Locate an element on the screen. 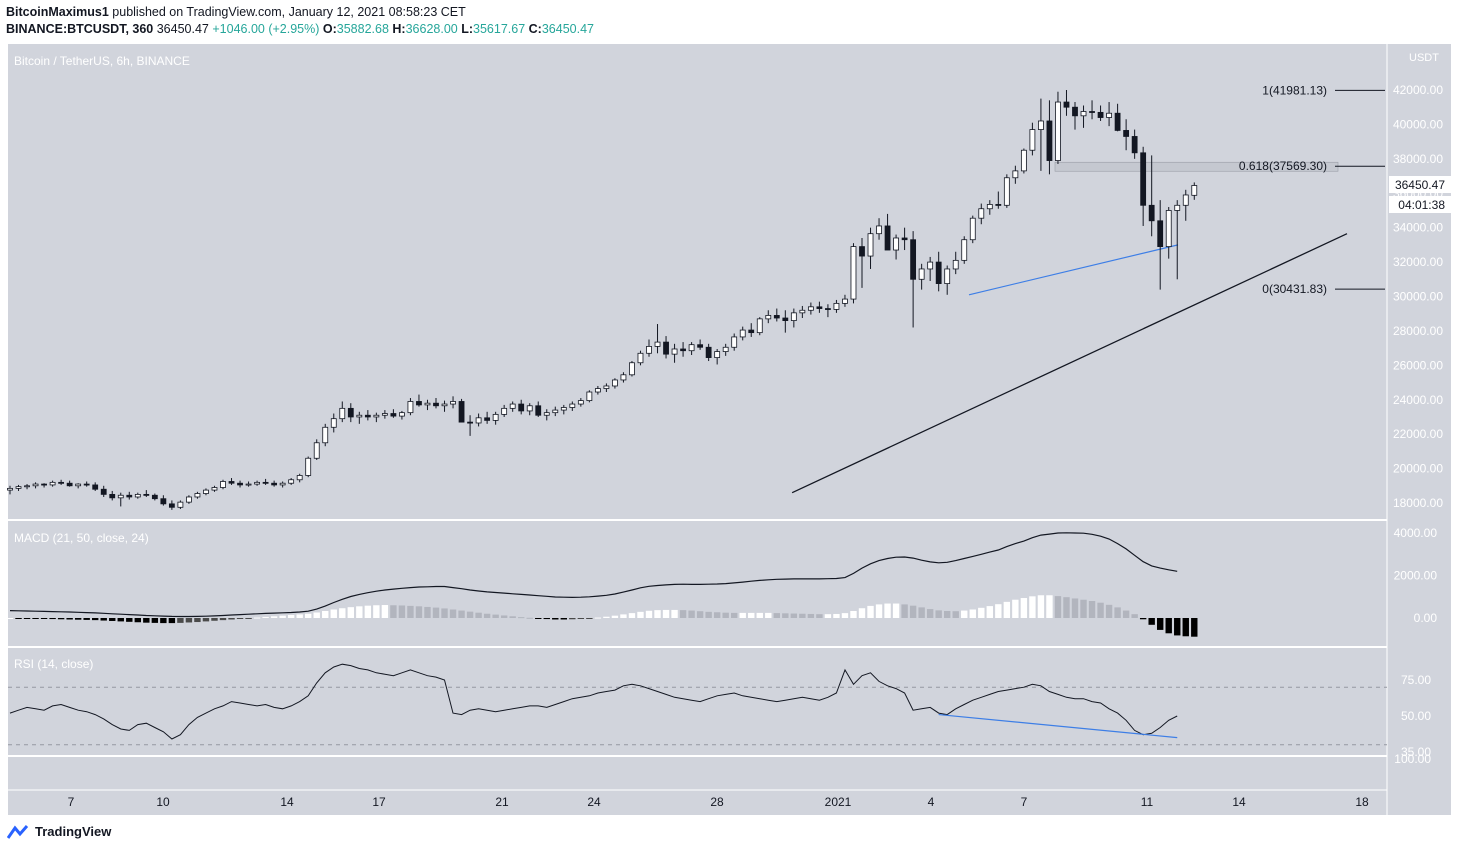  time-tick-label: 4 is located at coordinates (931, 802).